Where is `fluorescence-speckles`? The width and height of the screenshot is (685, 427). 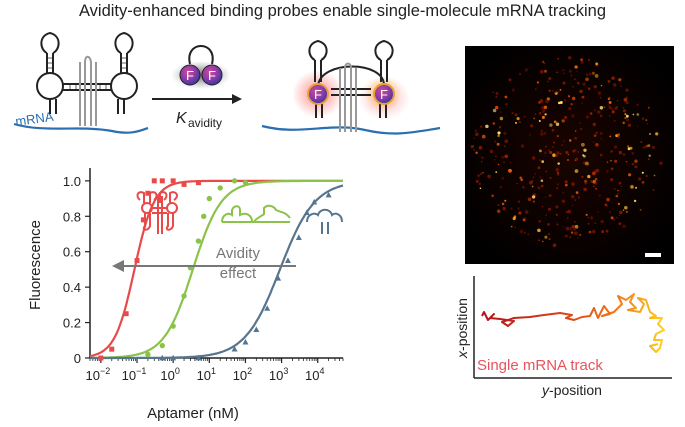
fluorescence-speckles is located at coordinates (566, 152).